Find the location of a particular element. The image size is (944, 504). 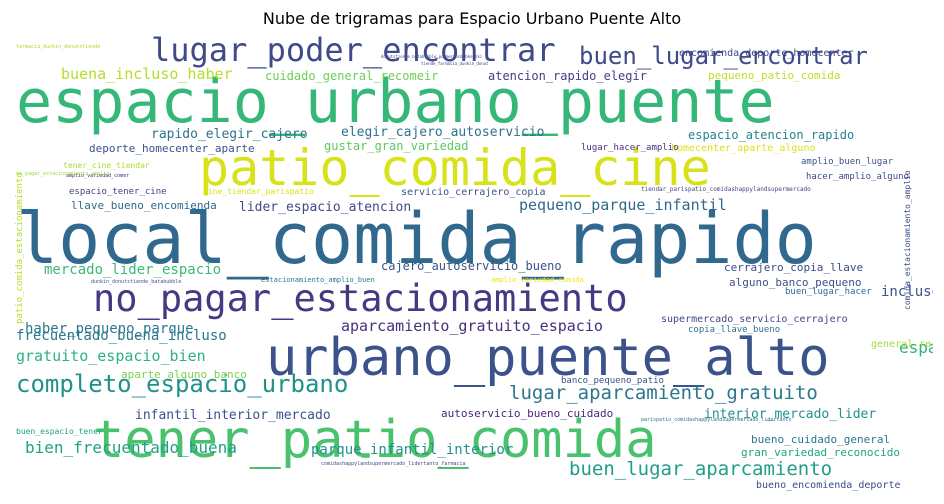

cloud-word: aparte_alguno_banco is located at coordinates (184, 374).